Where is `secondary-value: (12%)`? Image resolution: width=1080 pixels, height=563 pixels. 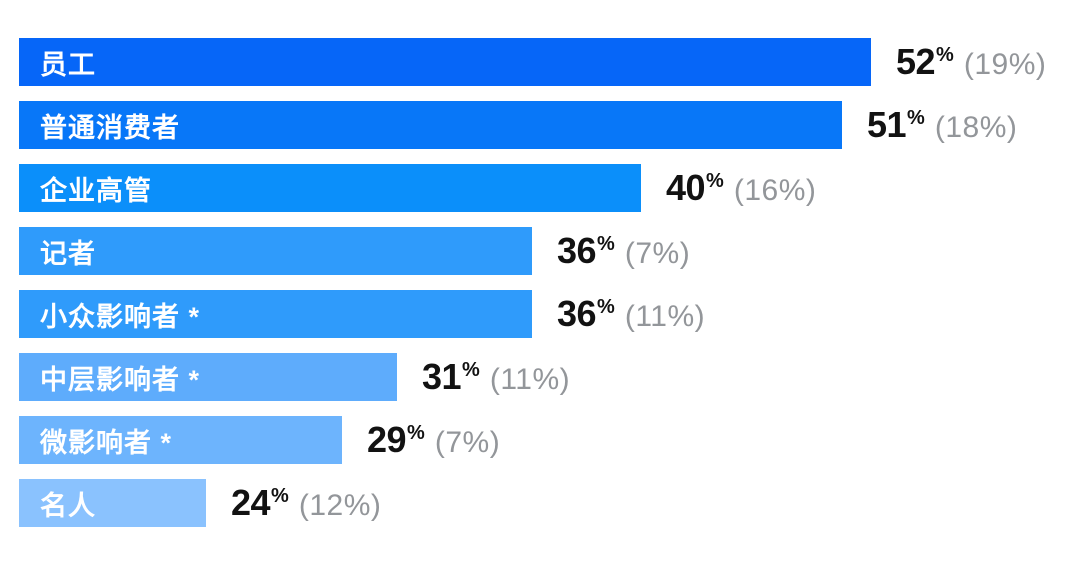 secondary-value: (12%) is located at coordinates (340, 505).